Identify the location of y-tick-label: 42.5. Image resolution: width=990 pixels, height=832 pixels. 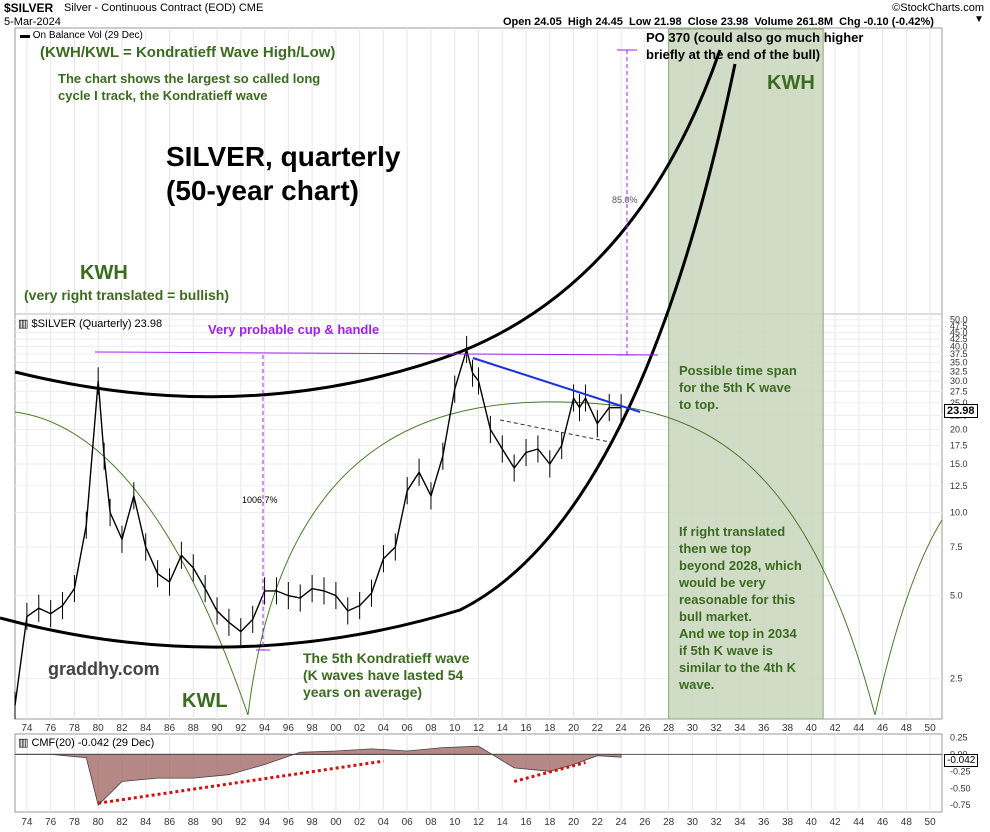
(959, 339).